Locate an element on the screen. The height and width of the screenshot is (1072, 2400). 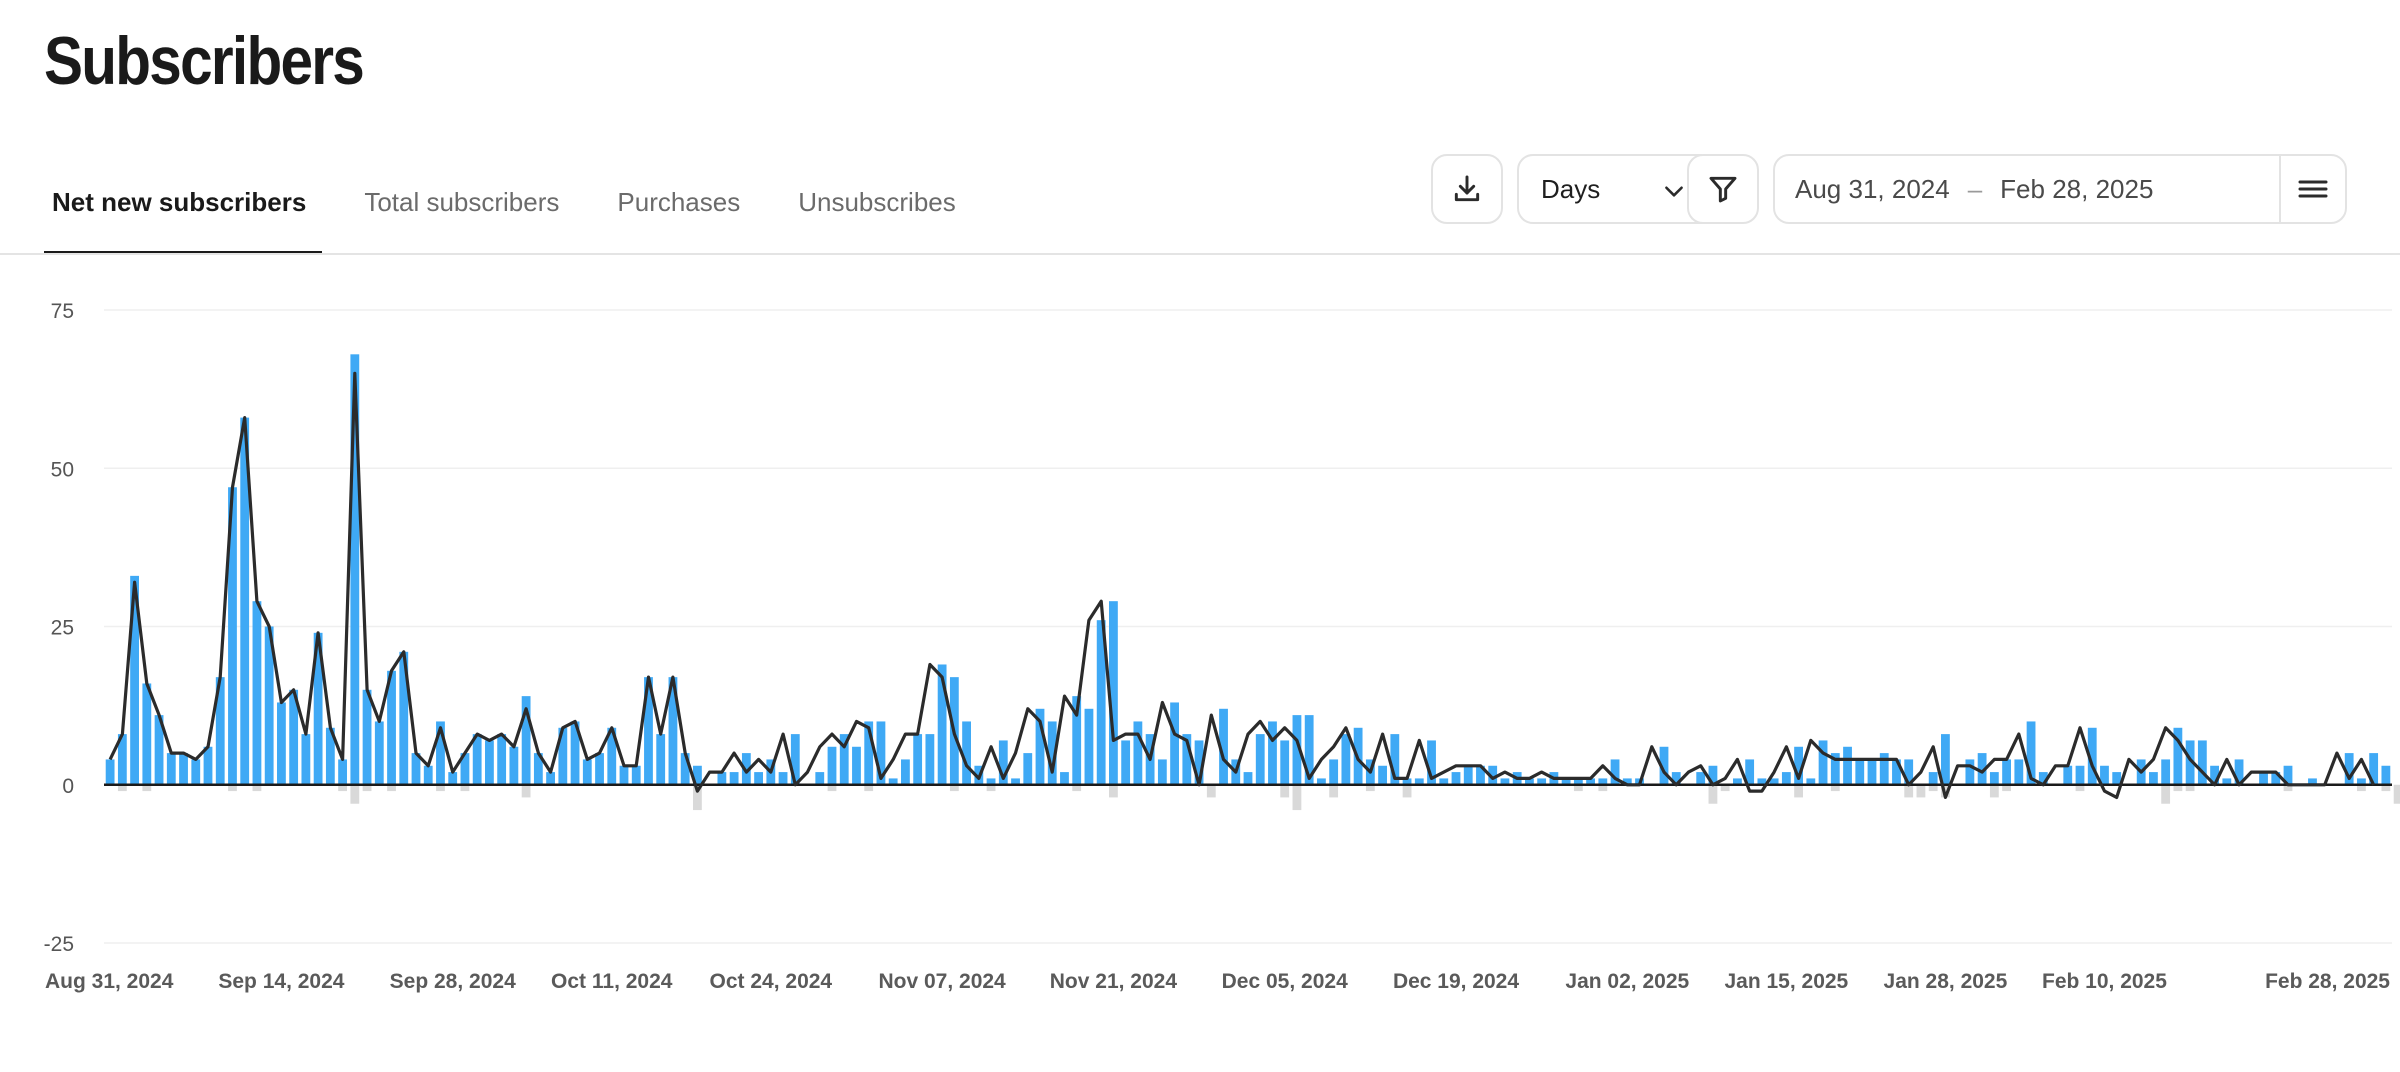
date-range-picker: Aug 31, 2024 – Feb 28, 2025 is located at coordinates (2060, 189).